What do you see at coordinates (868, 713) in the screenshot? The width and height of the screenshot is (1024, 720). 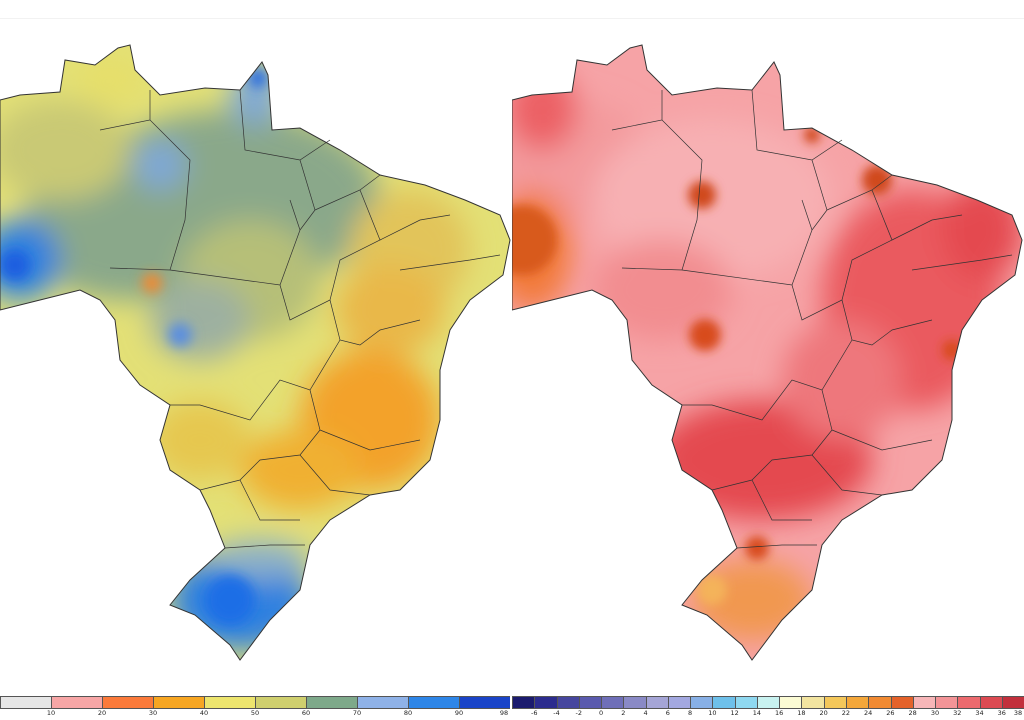 I see `temperature-legend-tick-label: 24` at bounding box center [868, 713].